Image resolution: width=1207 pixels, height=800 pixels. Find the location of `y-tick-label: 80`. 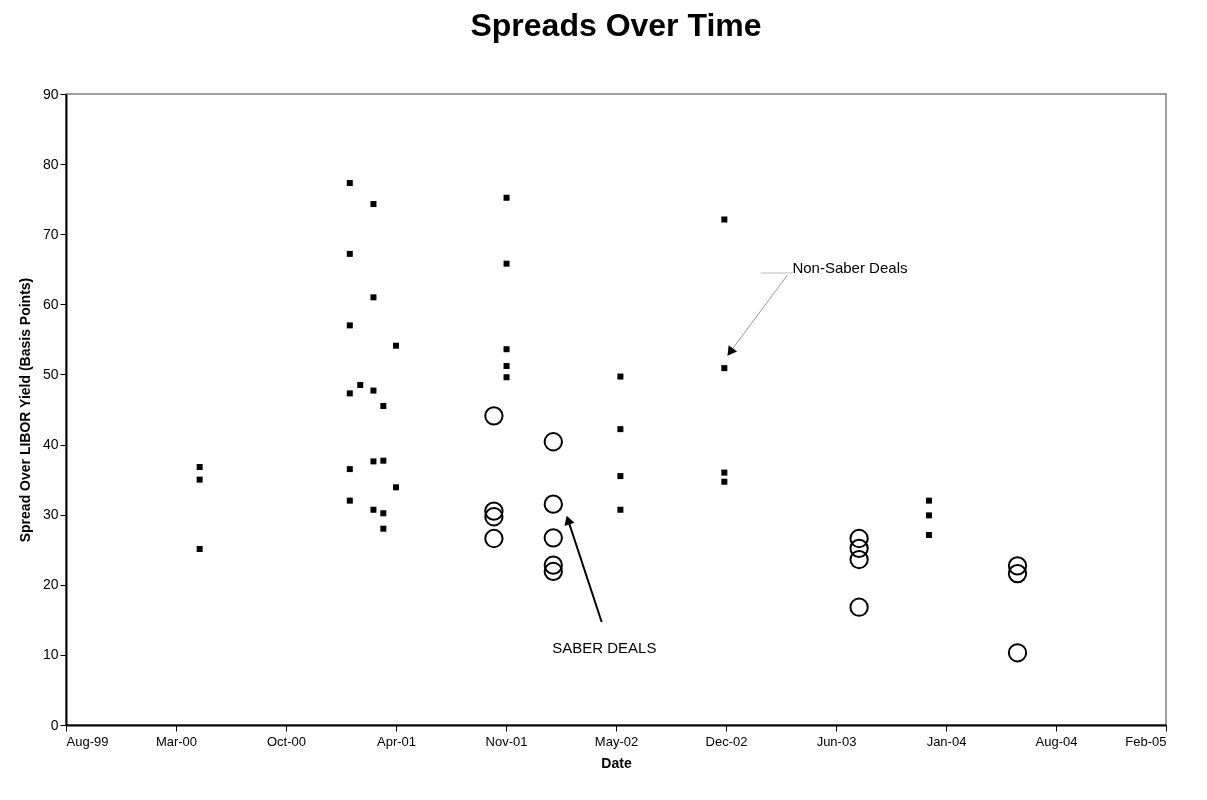

y-tick-label: 80 is located at coordinates (50, 163).